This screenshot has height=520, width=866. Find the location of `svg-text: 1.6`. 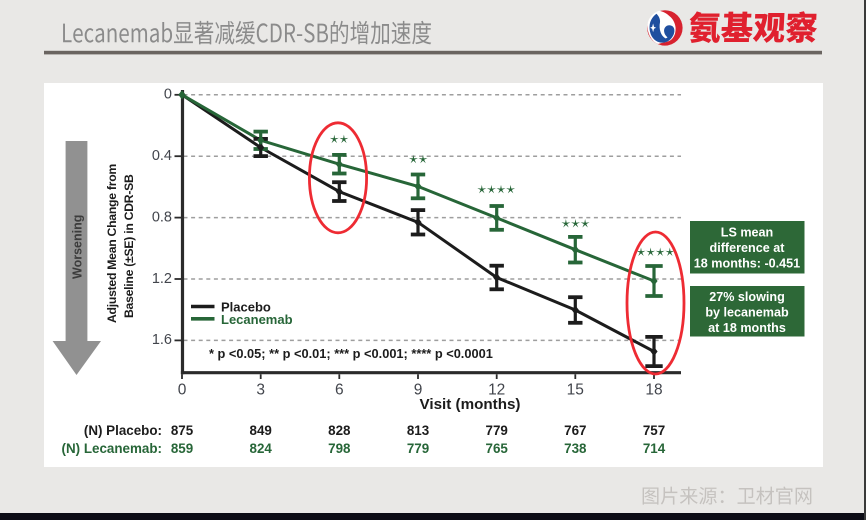

svg-text: 1.6 is located at coordinates (162, 340).